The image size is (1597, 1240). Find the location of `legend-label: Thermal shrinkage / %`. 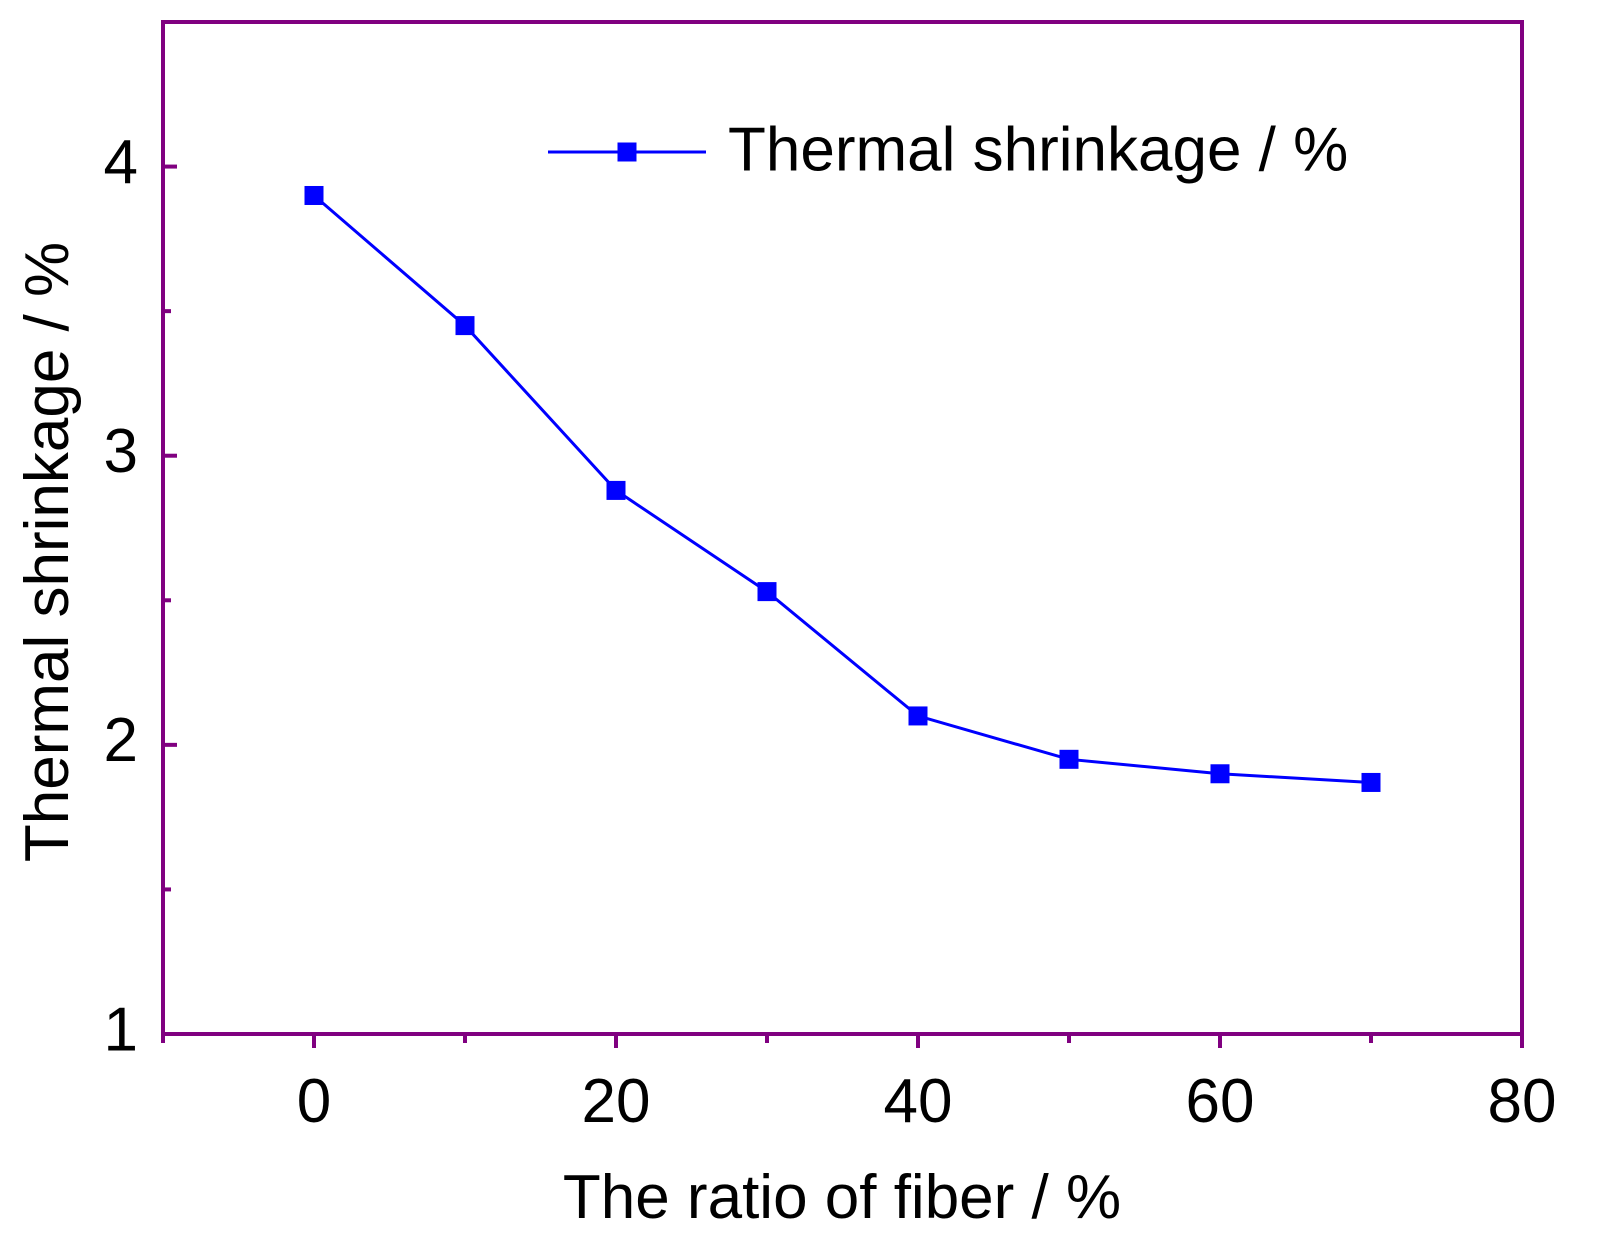

legend-label: Thermal shrinkage / % is located at coordinates (1038, 149).